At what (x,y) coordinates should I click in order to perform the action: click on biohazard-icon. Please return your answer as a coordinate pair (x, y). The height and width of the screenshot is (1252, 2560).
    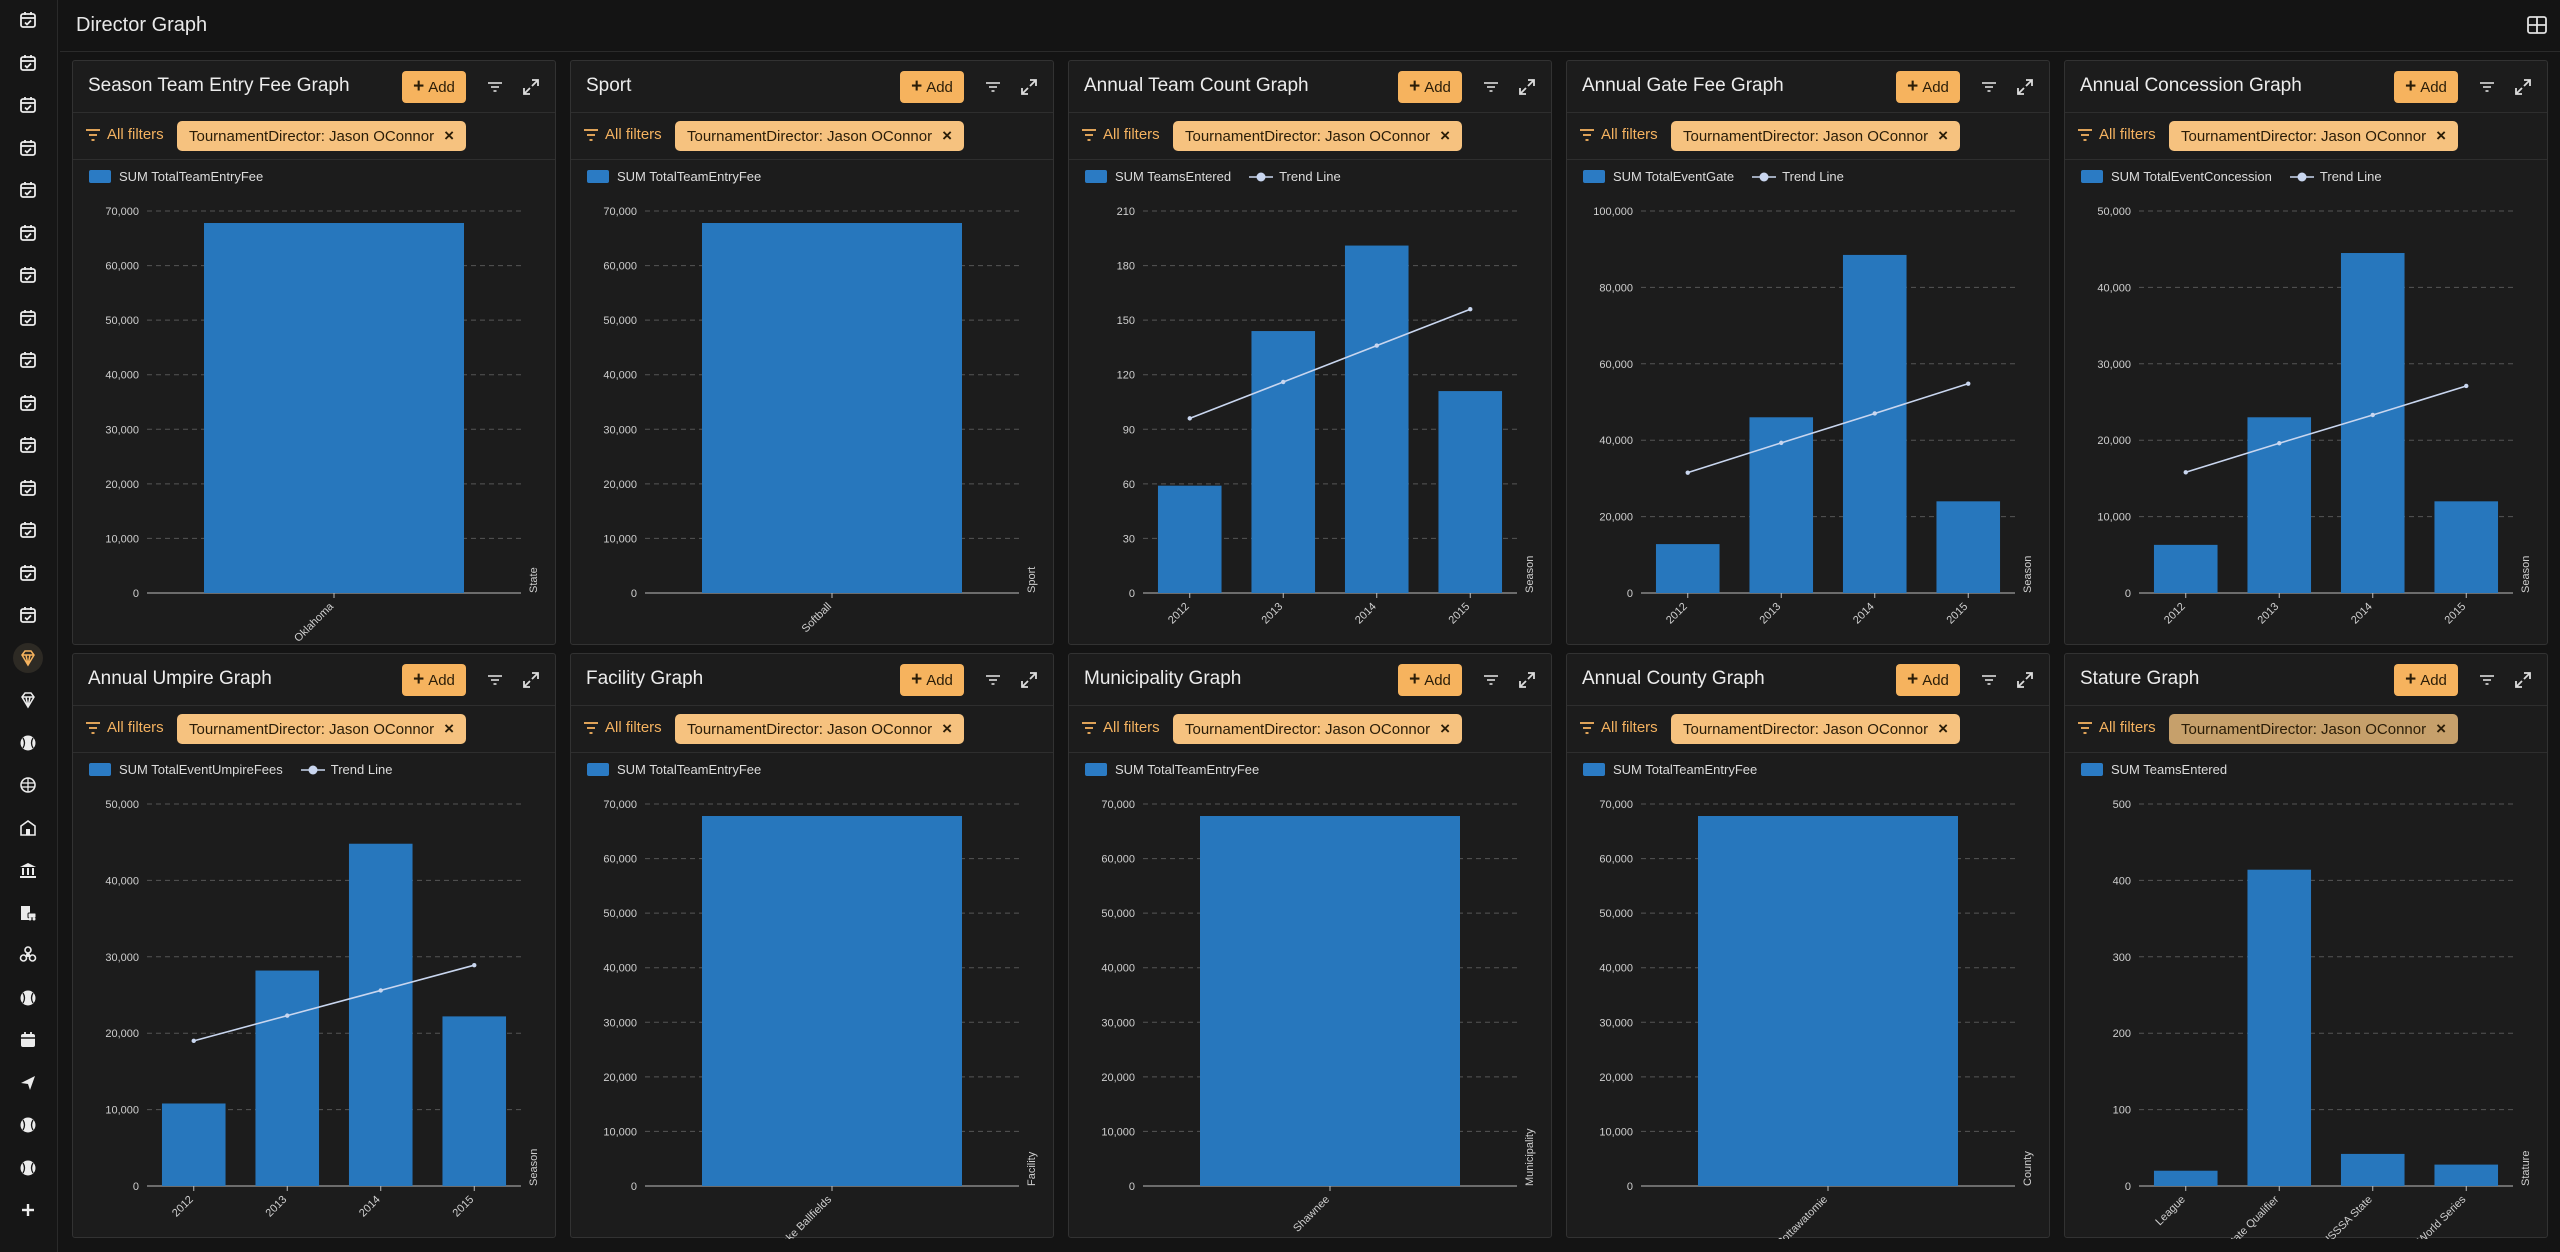
    Looking at the image, I should click on (28, 955).